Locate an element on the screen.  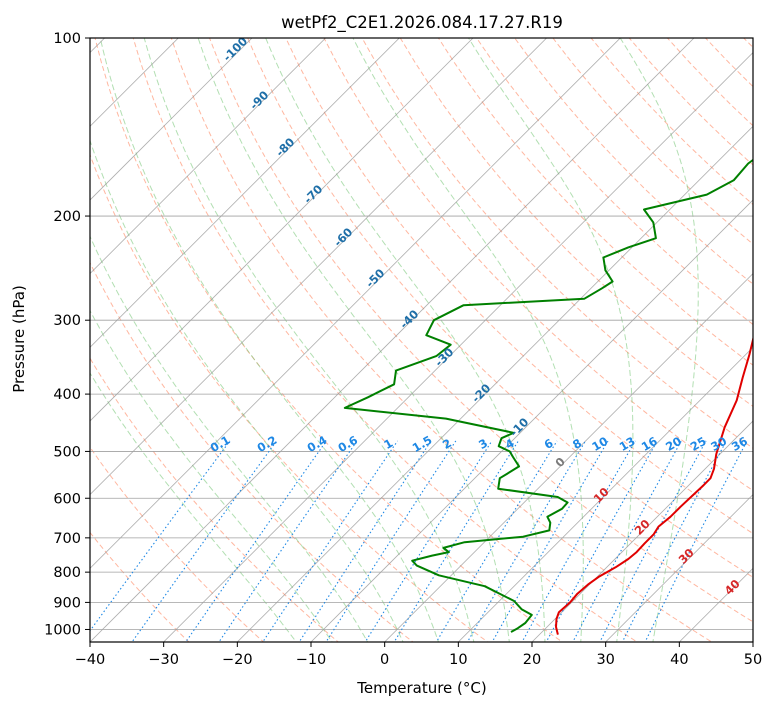
x-tick-label: −20 is located at coordinates (237, 660).